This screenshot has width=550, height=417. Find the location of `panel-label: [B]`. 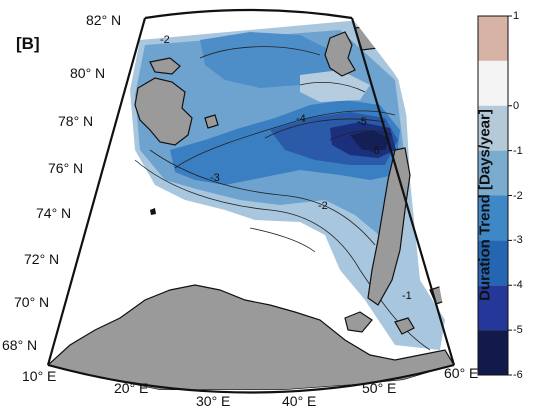

panel-label: [B] is located at coordinates (28, 43).